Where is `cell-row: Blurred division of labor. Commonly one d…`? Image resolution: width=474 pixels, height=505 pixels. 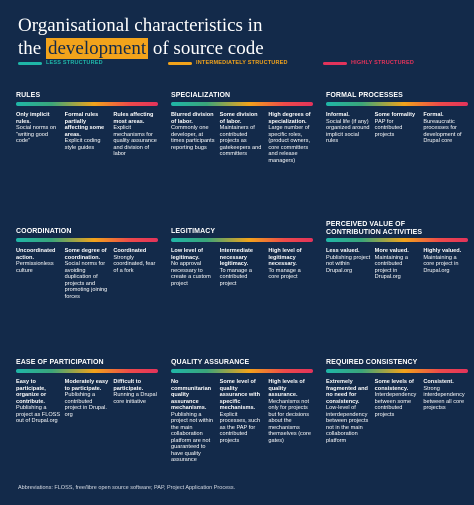 cell-row: Blurred division of labor. Commonly one d… is located at coordinates (242, 138).